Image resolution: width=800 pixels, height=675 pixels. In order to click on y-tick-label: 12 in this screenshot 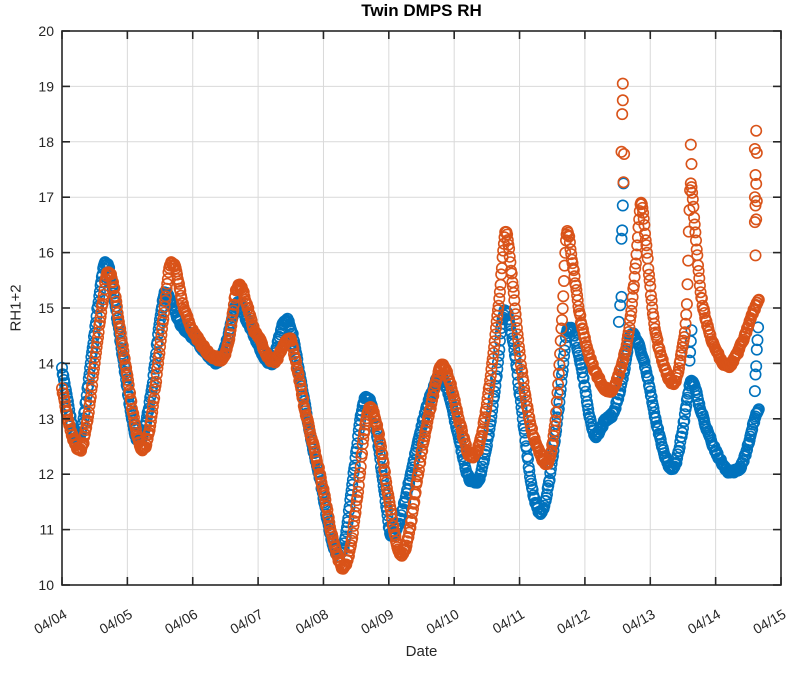, I will do `click(46, 474)`.